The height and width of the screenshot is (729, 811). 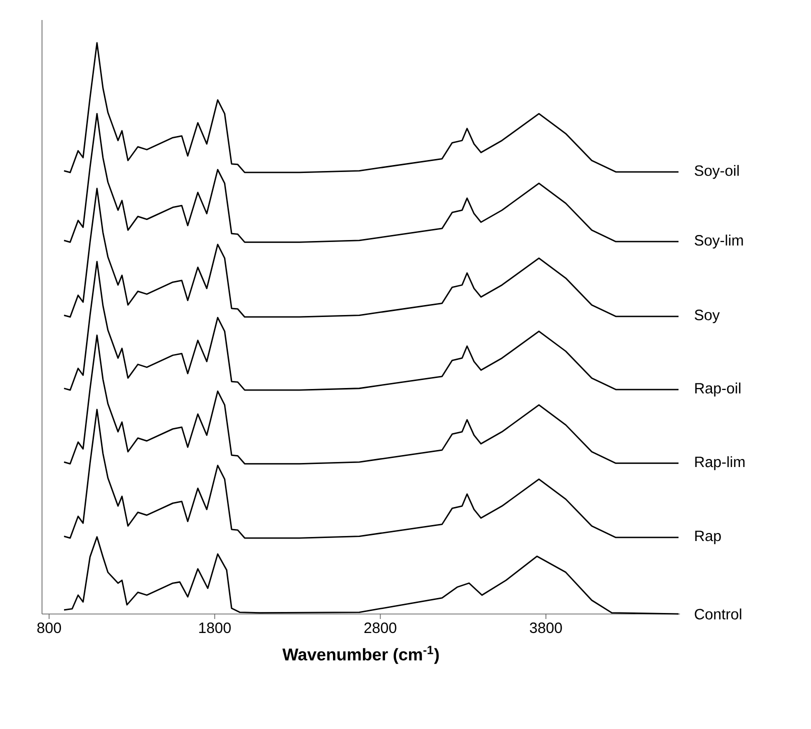 I want to click on series-label: Control, so click(x=718, y=614).